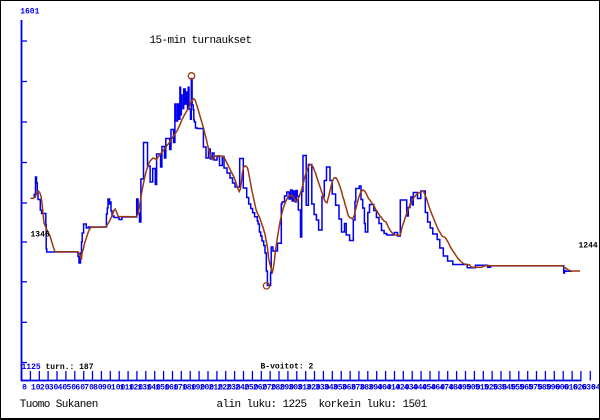 Image resolution: width=600 pixels, height=420 pixels. I want to click on svg-text: 240, so click(242, 387).